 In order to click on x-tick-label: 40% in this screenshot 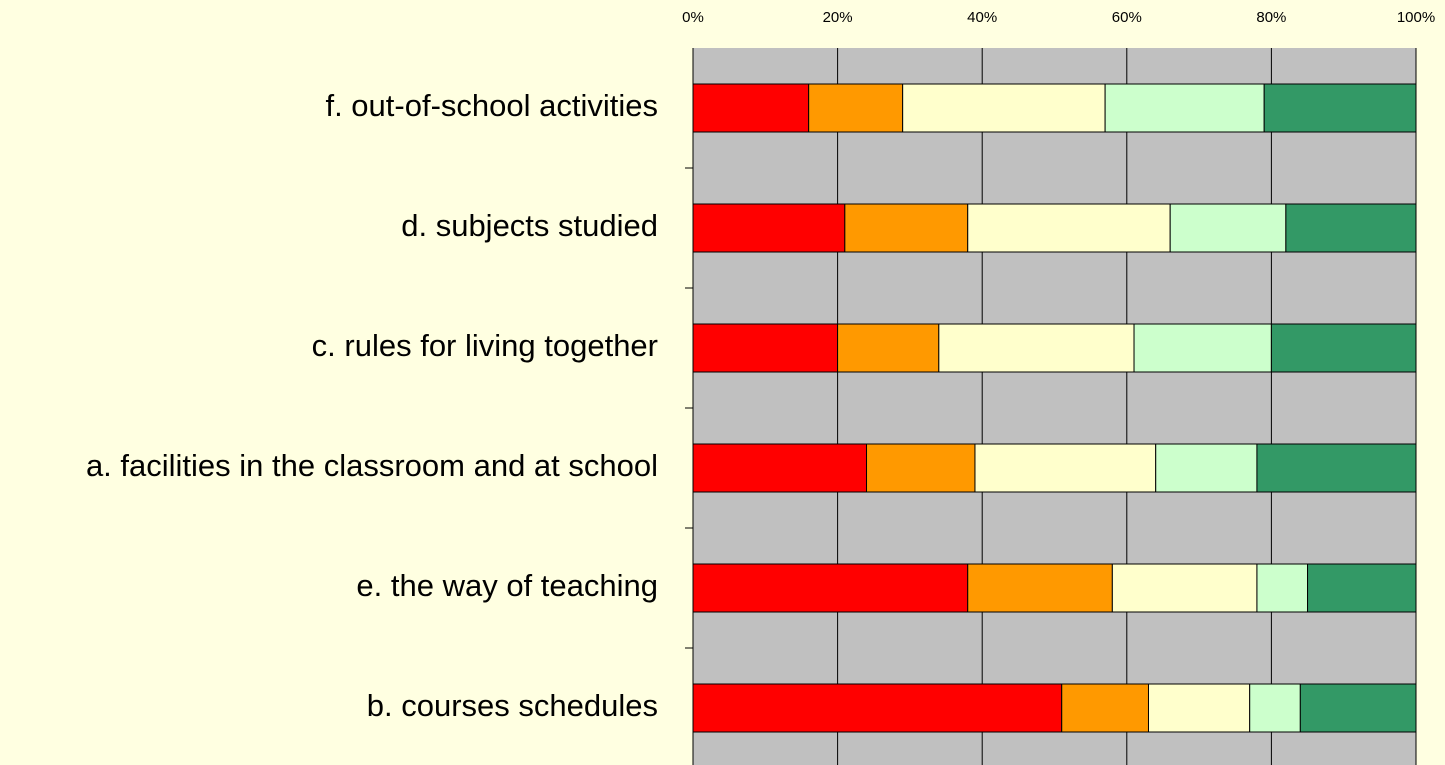, I will do `click(982, 17)`.